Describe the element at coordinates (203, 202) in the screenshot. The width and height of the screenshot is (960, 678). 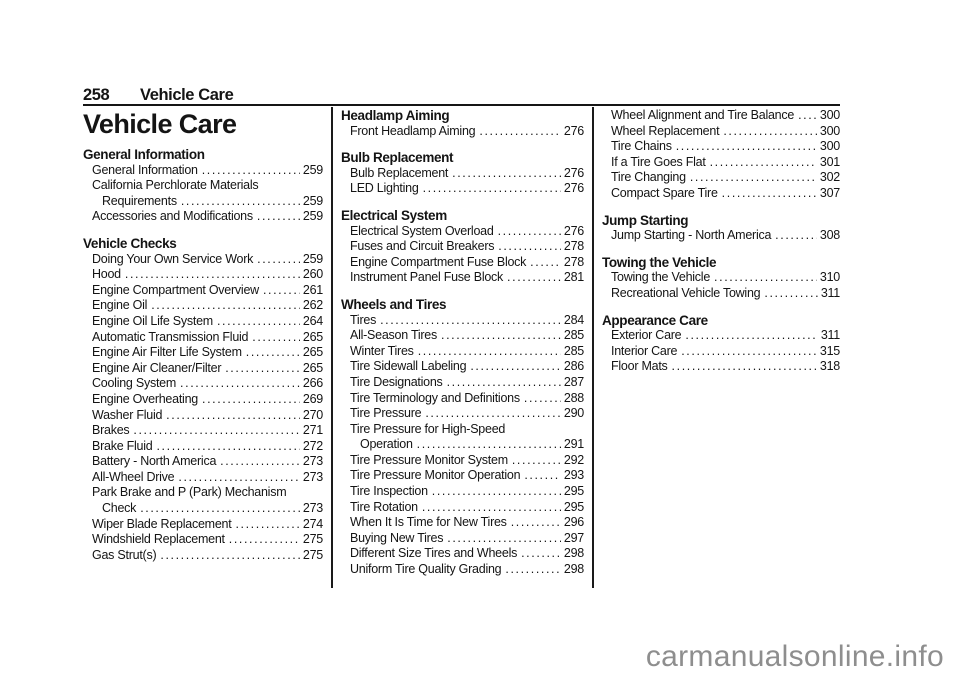
I see `toc-entry: Requirements 259` at that location.